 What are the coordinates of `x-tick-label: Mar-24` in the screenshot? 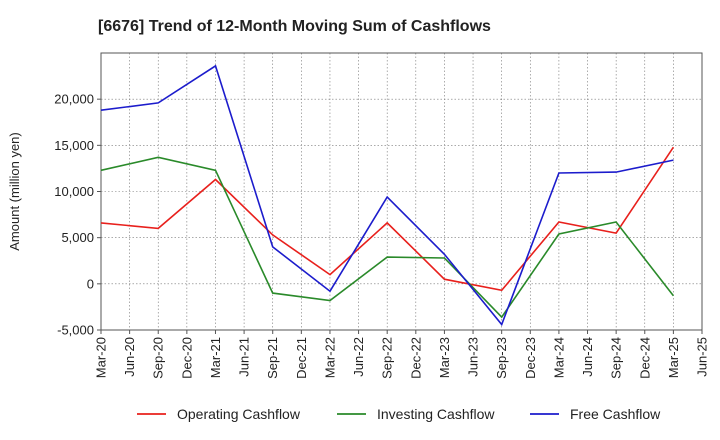 It's located at (558, 357).